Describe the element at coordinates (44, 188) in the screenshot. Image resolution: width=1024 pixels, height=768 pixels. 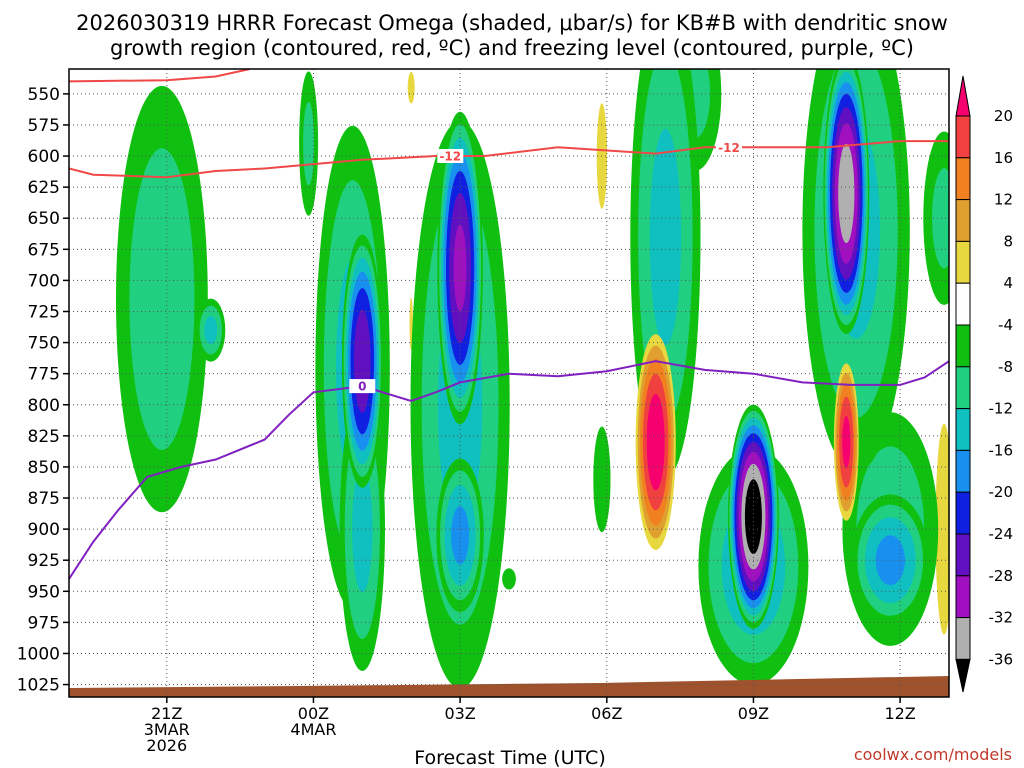
I see `y-tick-label-625: 625` at that location.